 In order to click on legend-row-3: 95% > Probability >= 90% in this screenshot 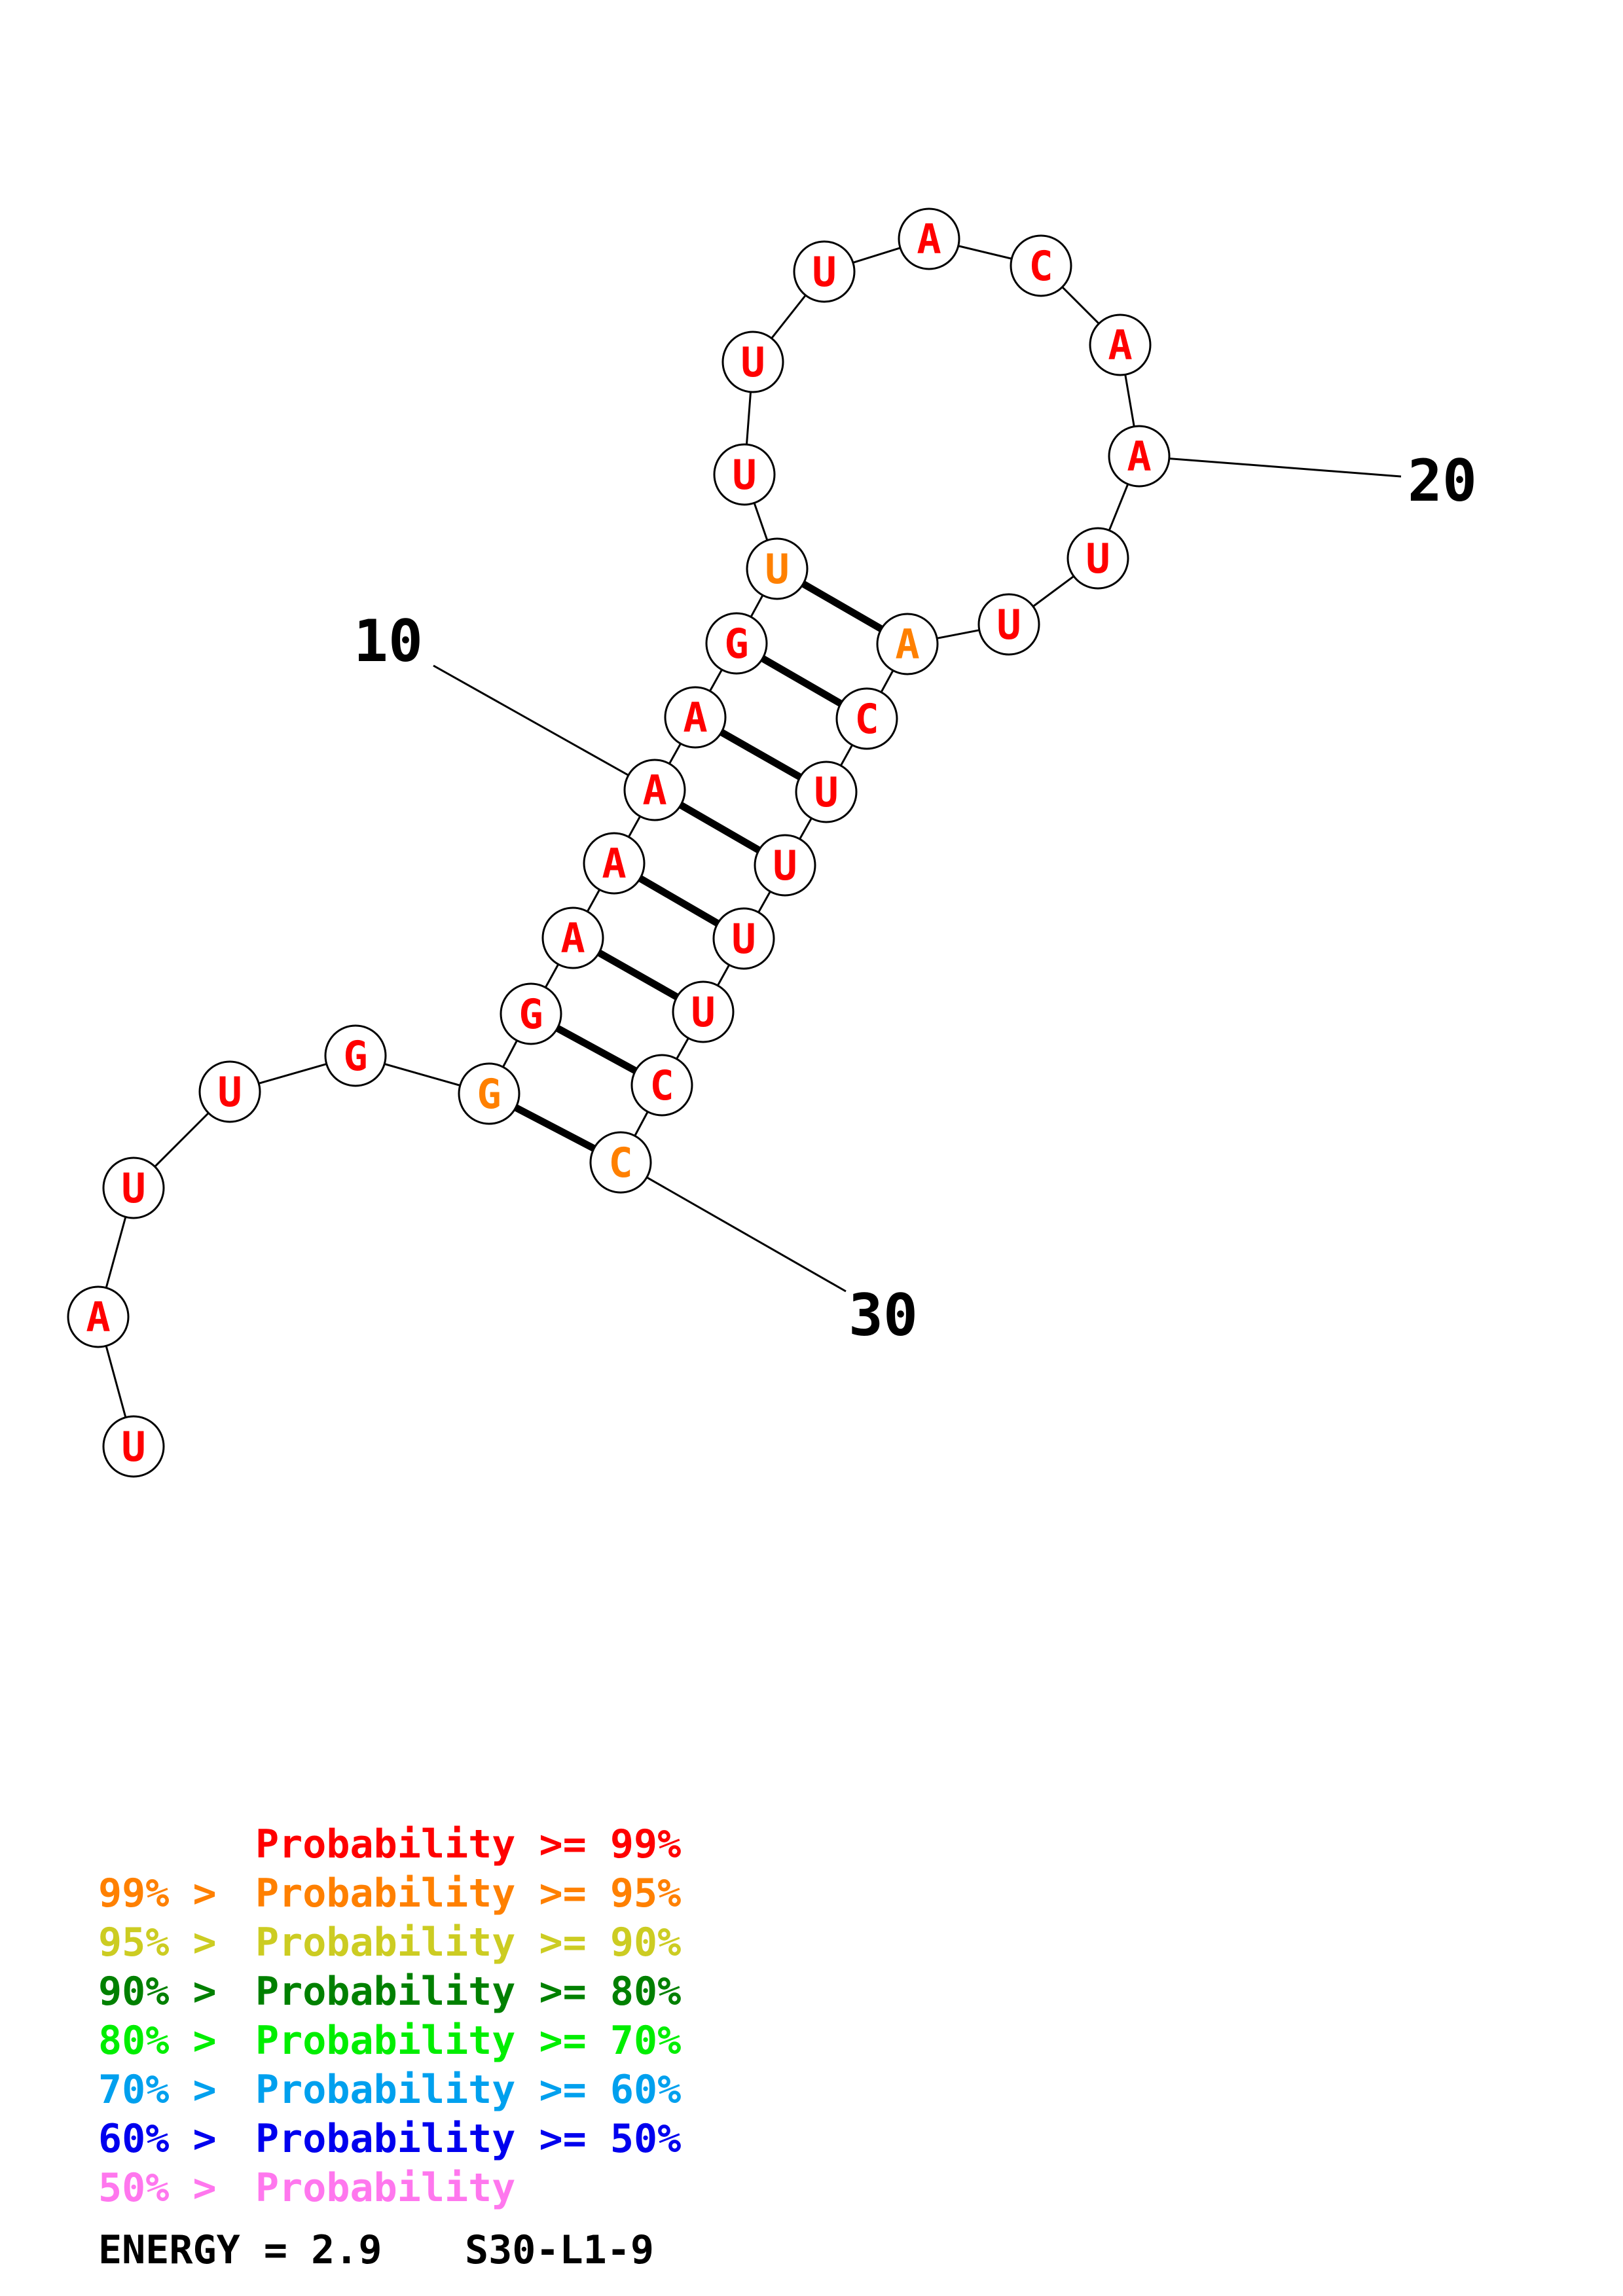, I will do `click(389, 1942)`.